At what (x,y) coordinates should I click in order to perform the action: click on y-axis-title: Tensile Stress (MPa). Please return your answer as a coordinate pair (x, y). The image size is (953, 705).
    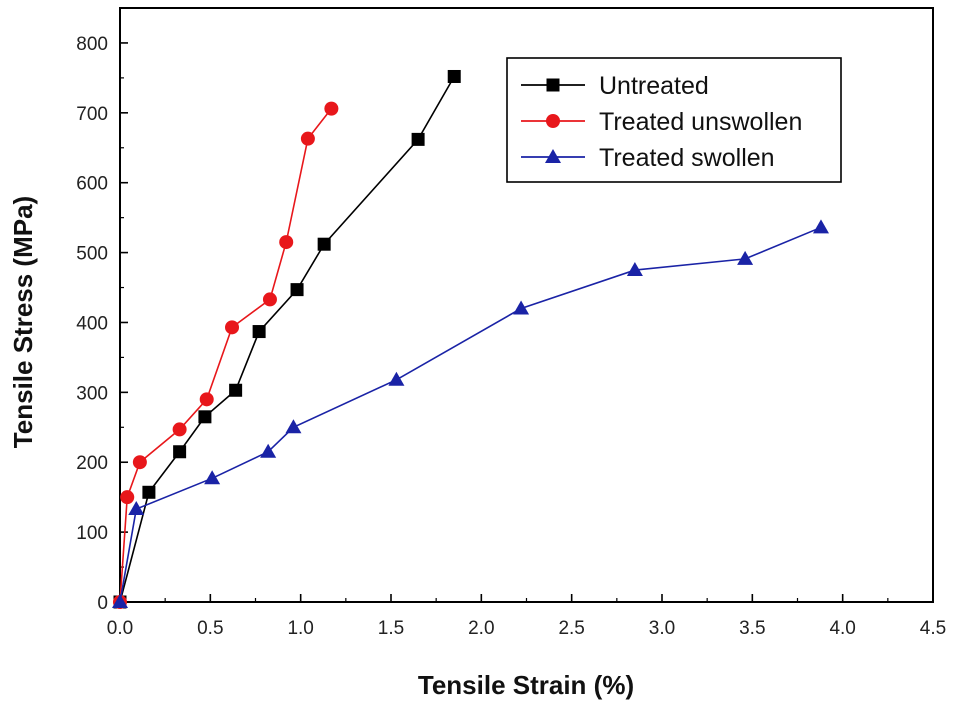
    Looking at the image, I should click on (23, 322).